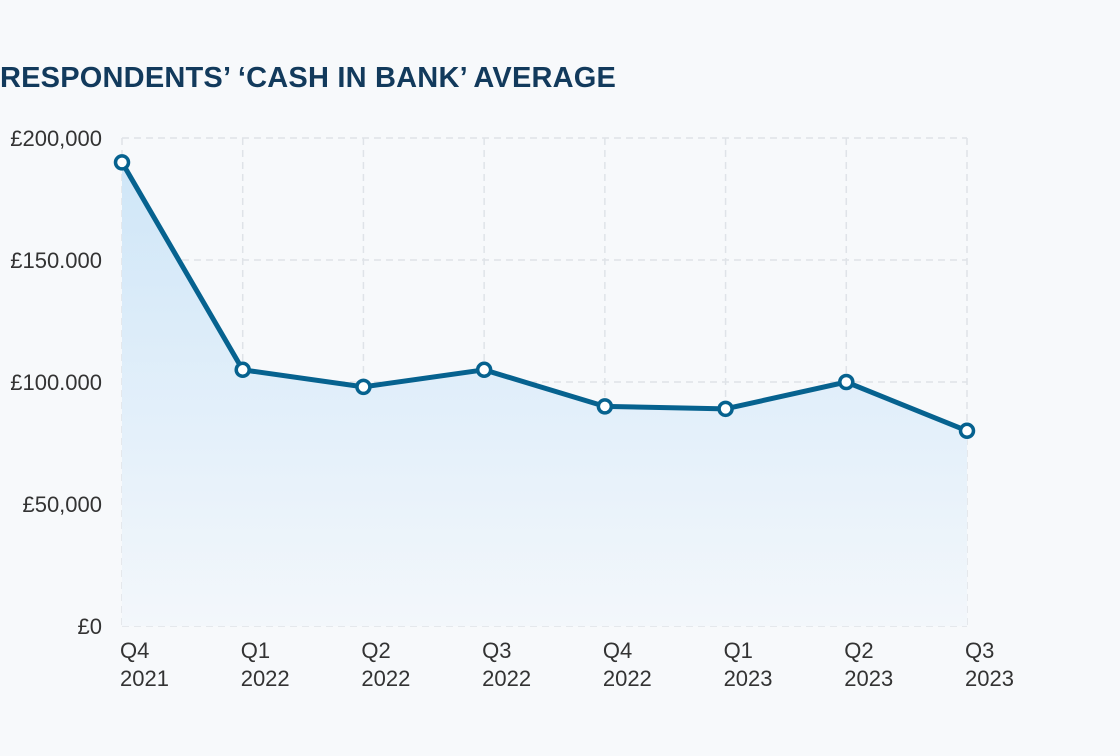 The height and width of the screenshot is (756, 1120). I want to click on y-tick-label: £50,000, so click(62, 504).